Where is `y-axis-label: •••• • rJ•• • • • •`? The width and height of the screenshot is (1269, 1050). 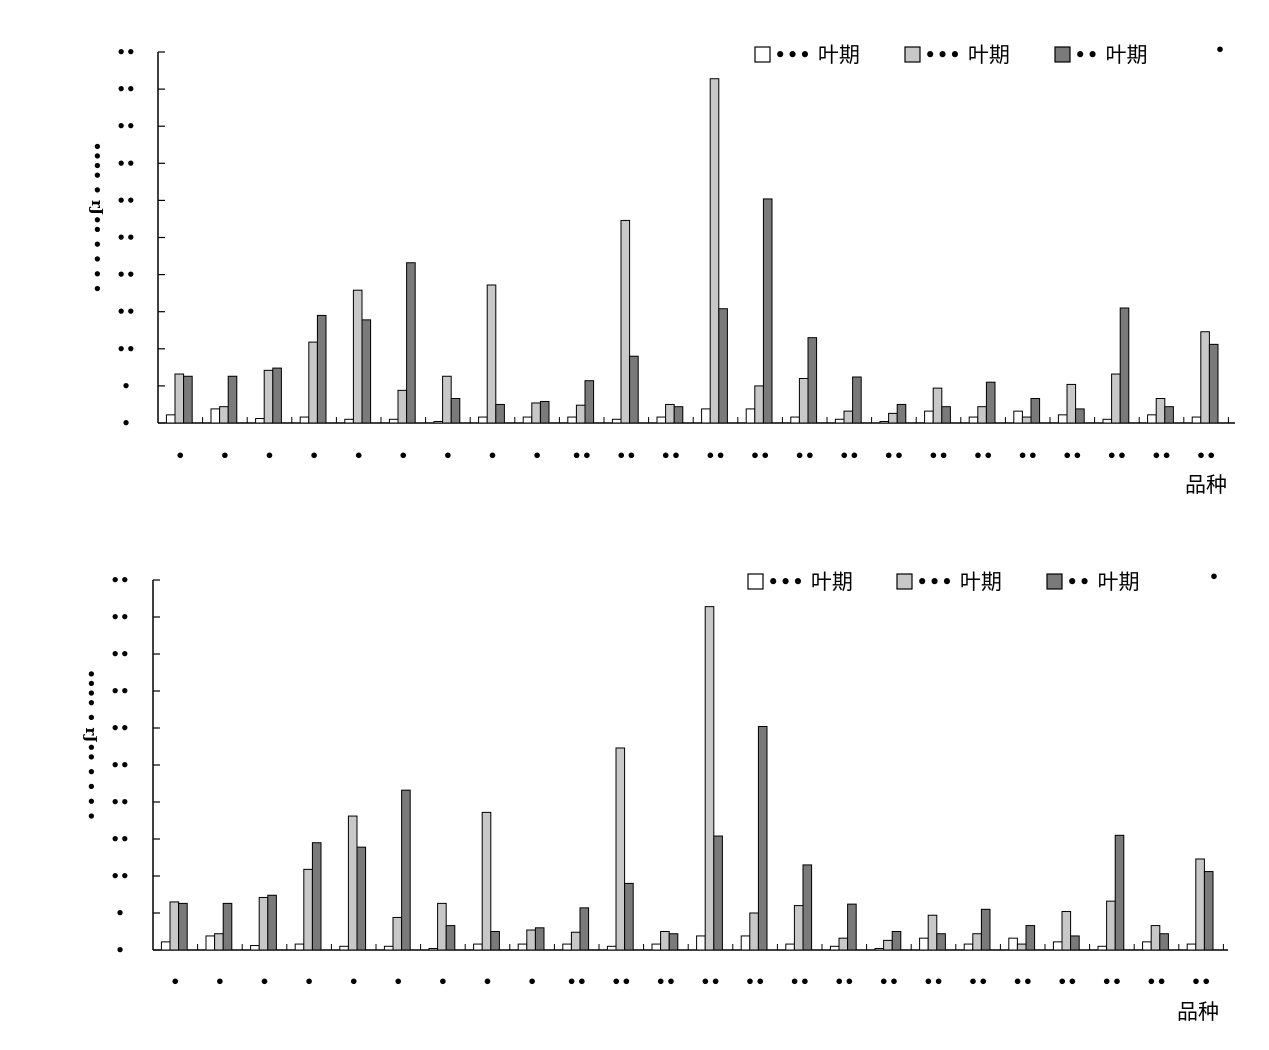 y-axis-label: •••• • rJ•• • • • • is located at coordinates (97, 218).